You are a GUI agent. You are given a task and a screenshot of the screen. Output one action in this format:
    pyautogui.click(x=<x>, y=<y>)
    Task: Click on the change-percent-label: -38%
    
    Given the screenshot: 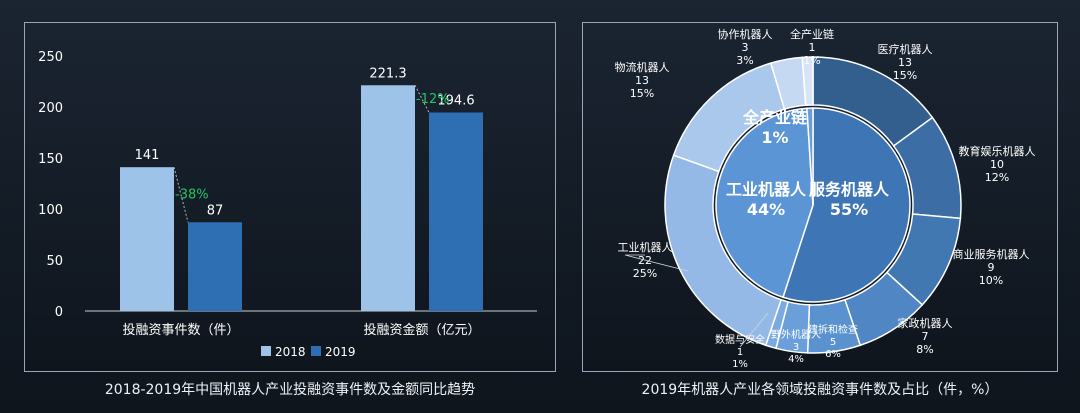 What is the action you would take?
    pyautogui.click(x=192, y=195)
    